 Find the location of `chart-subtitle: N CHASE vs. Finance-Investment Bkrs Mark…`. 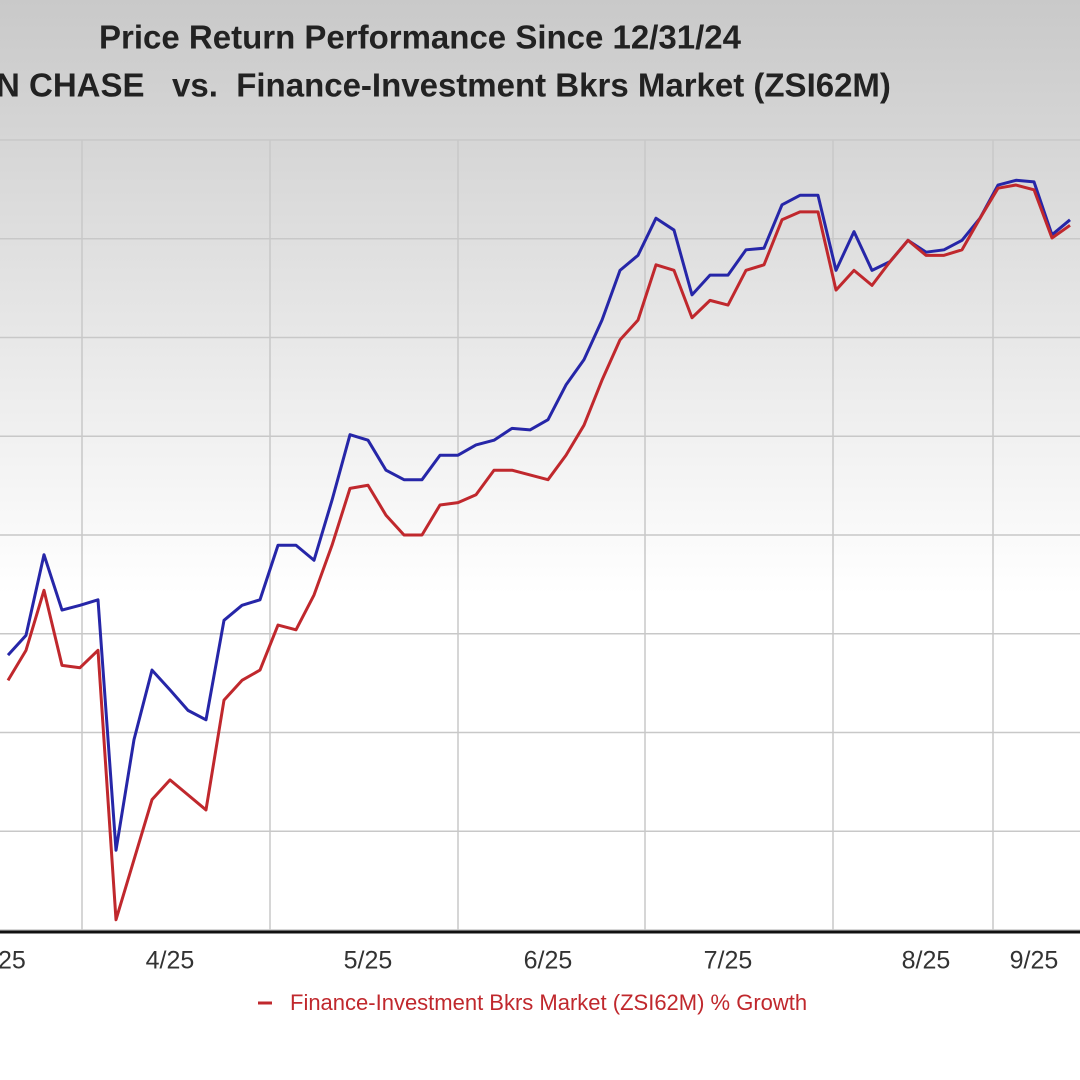

chart-subtitle: N CHASE vs. Finance-Investment Bkrs Mark… is located at coordinates (445, 85).